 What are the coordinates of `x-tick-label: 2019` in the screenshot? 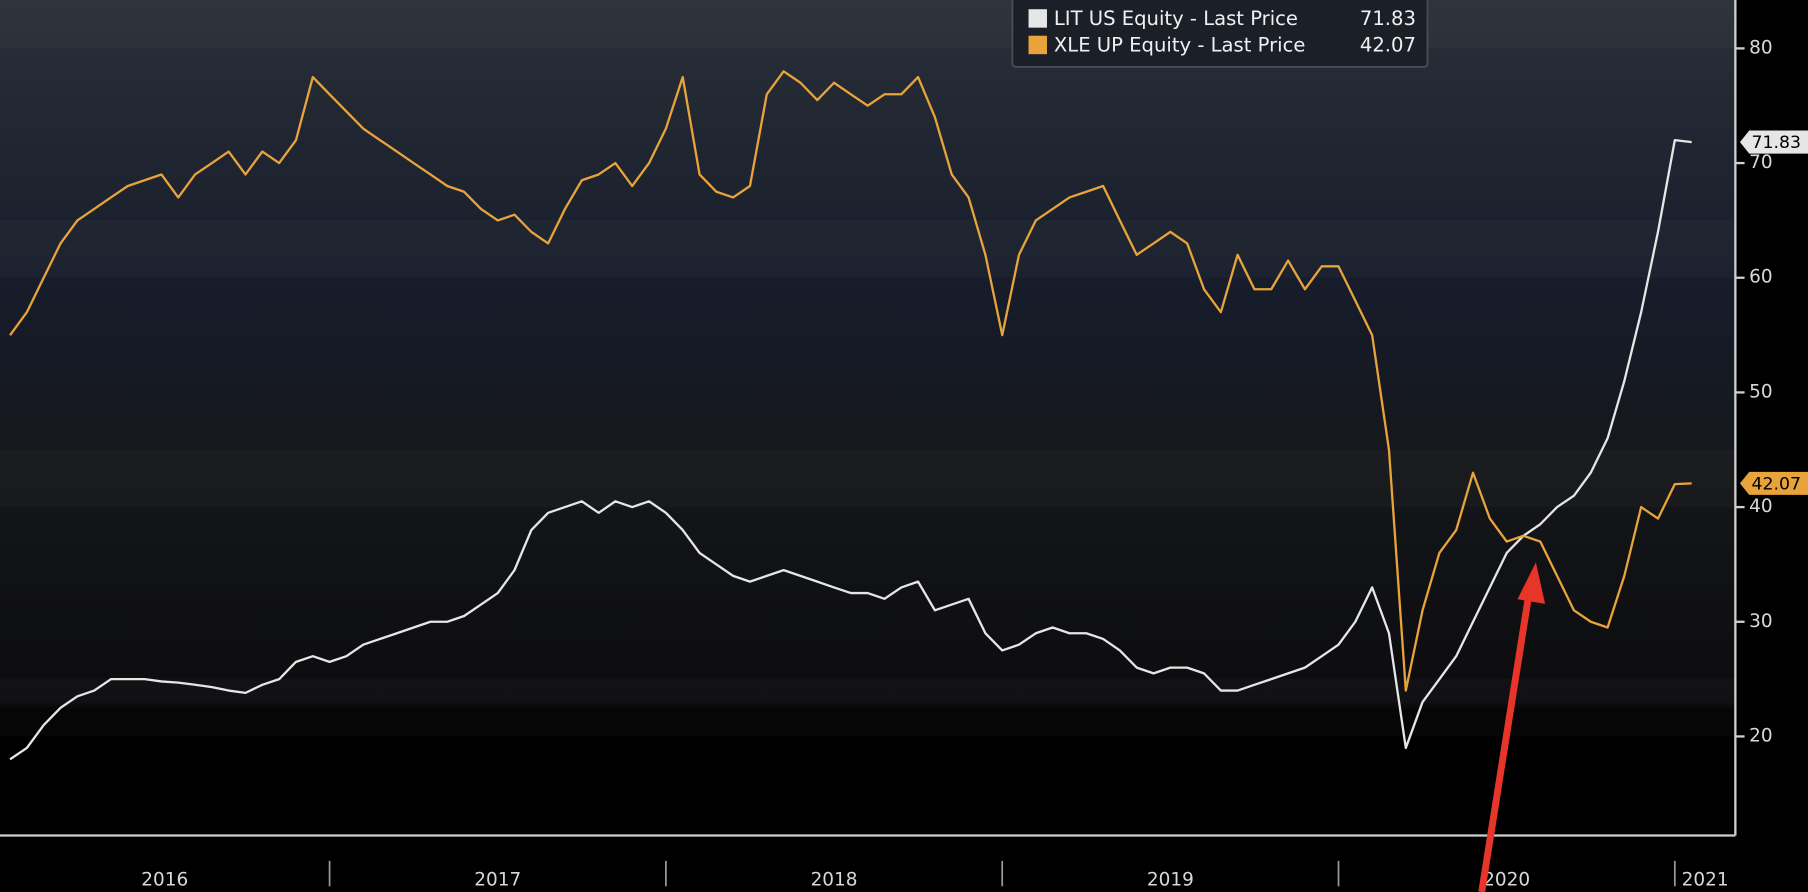 It's located at (1170, 879).